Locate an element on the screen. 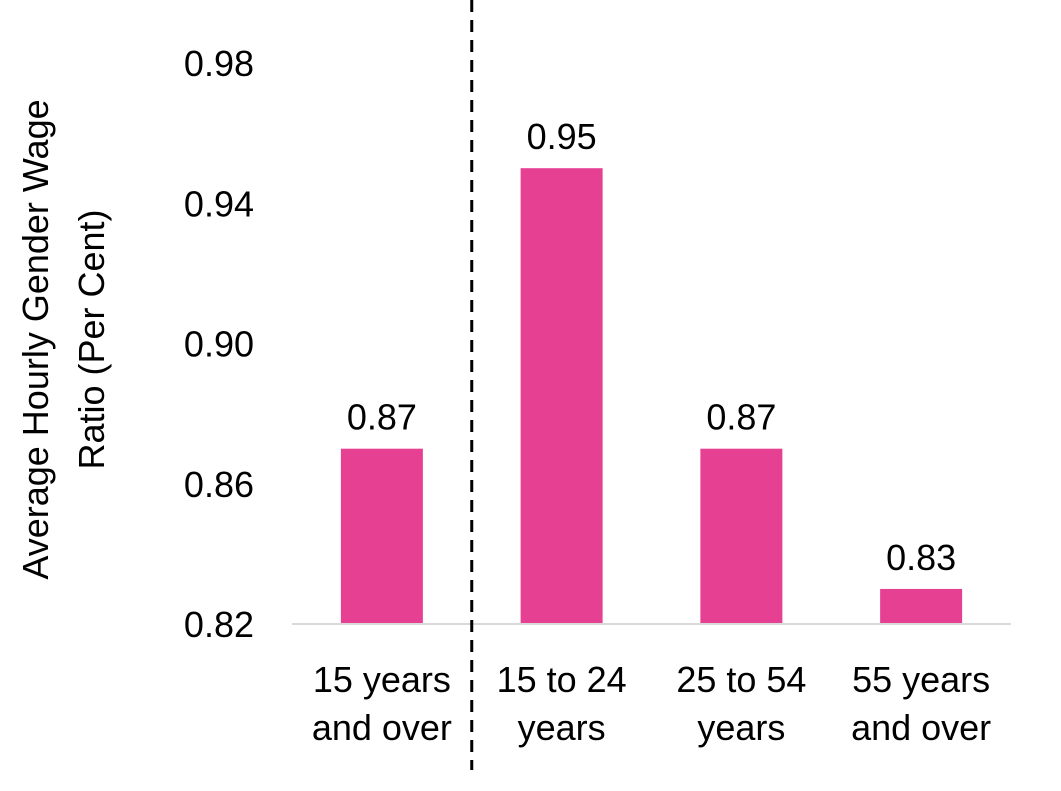  category-label: 15 years is located at coordinates (382, 679).